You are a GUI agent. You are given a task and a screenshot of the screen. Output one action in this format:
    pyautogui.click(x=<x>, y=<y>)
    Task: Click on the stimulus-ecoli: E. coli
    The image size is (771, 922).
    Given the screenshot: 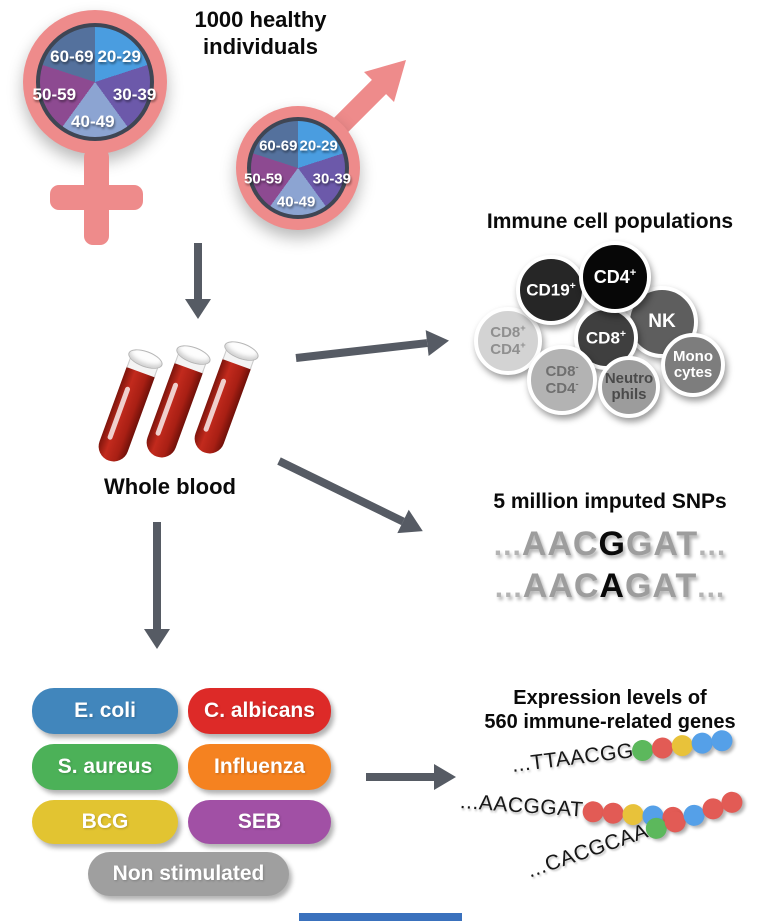 What is the action you would take?
    pyautogui.click(x=105, y=711)
    